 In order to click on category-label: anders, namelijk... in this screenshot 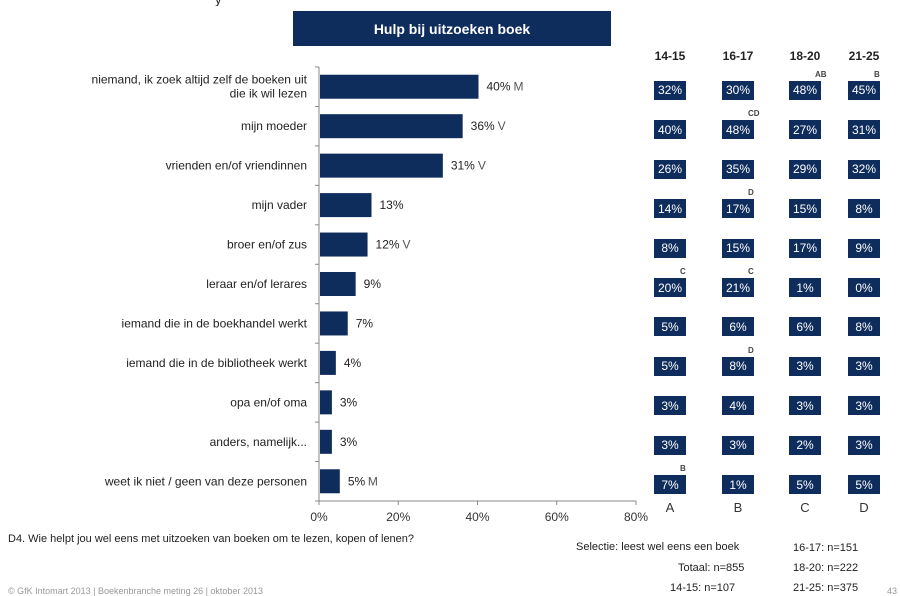, I will do `click(258, 442)`.